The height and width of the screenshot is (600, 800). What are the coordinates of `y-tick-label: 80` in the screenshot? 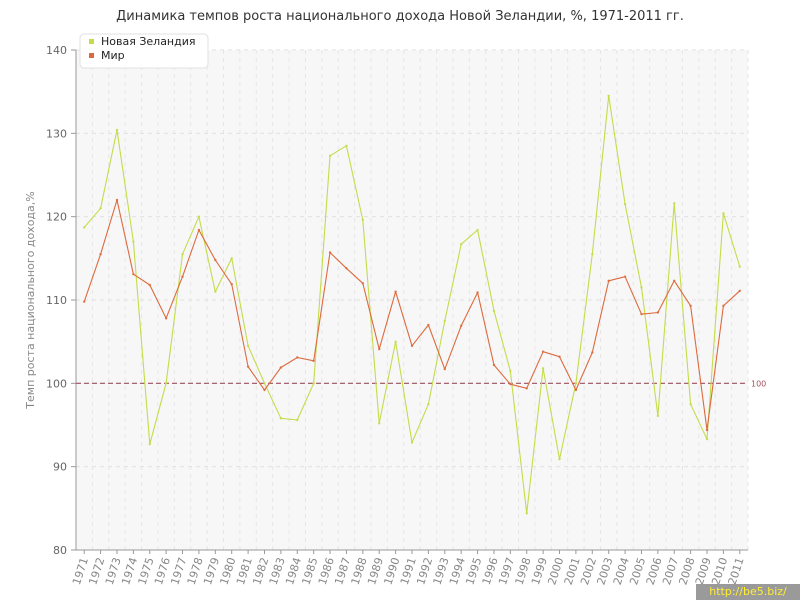 It's located at (60, 550).